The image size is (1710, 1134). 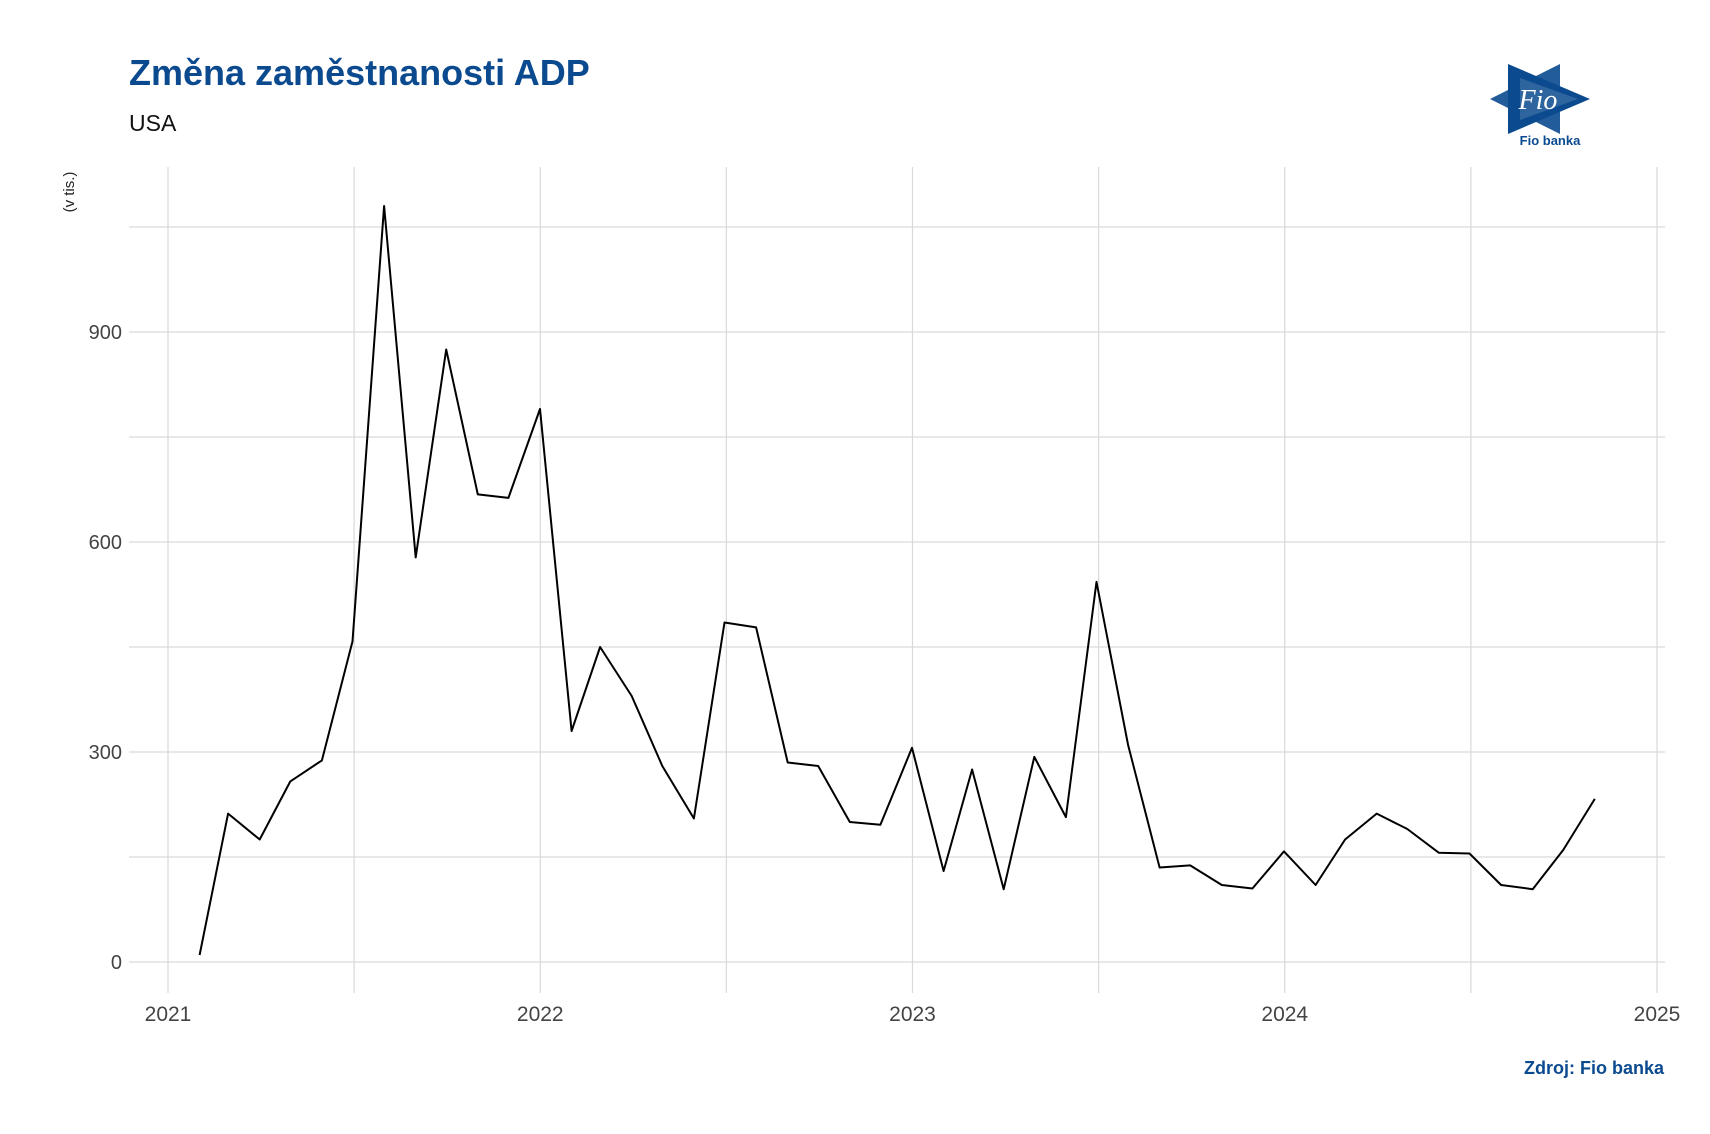 What do you see at coordinates (168, 1014) in the screenshot?
I see `x-tick-label: 2021` at bounding box center [168, 1014].